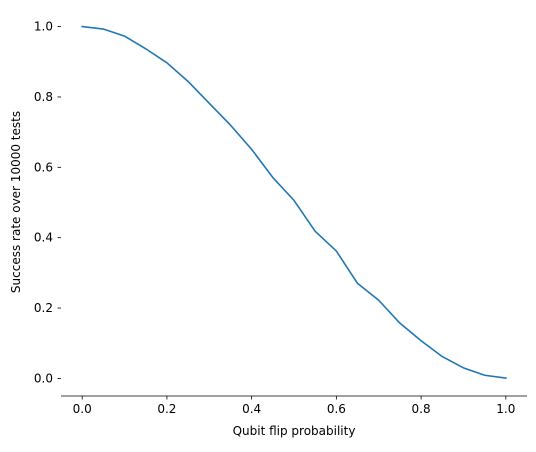  Describe the element at coordinates (43, 378) in the screenshot. I see `y-tick-label: 0.0` at that location.